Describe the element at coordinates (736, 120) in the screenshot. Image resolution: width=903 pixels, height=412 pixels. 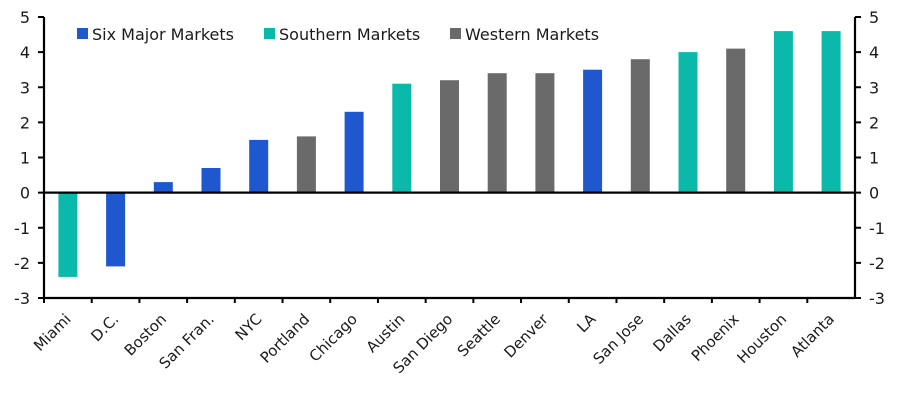
I see `bar-phoenix` at that location.